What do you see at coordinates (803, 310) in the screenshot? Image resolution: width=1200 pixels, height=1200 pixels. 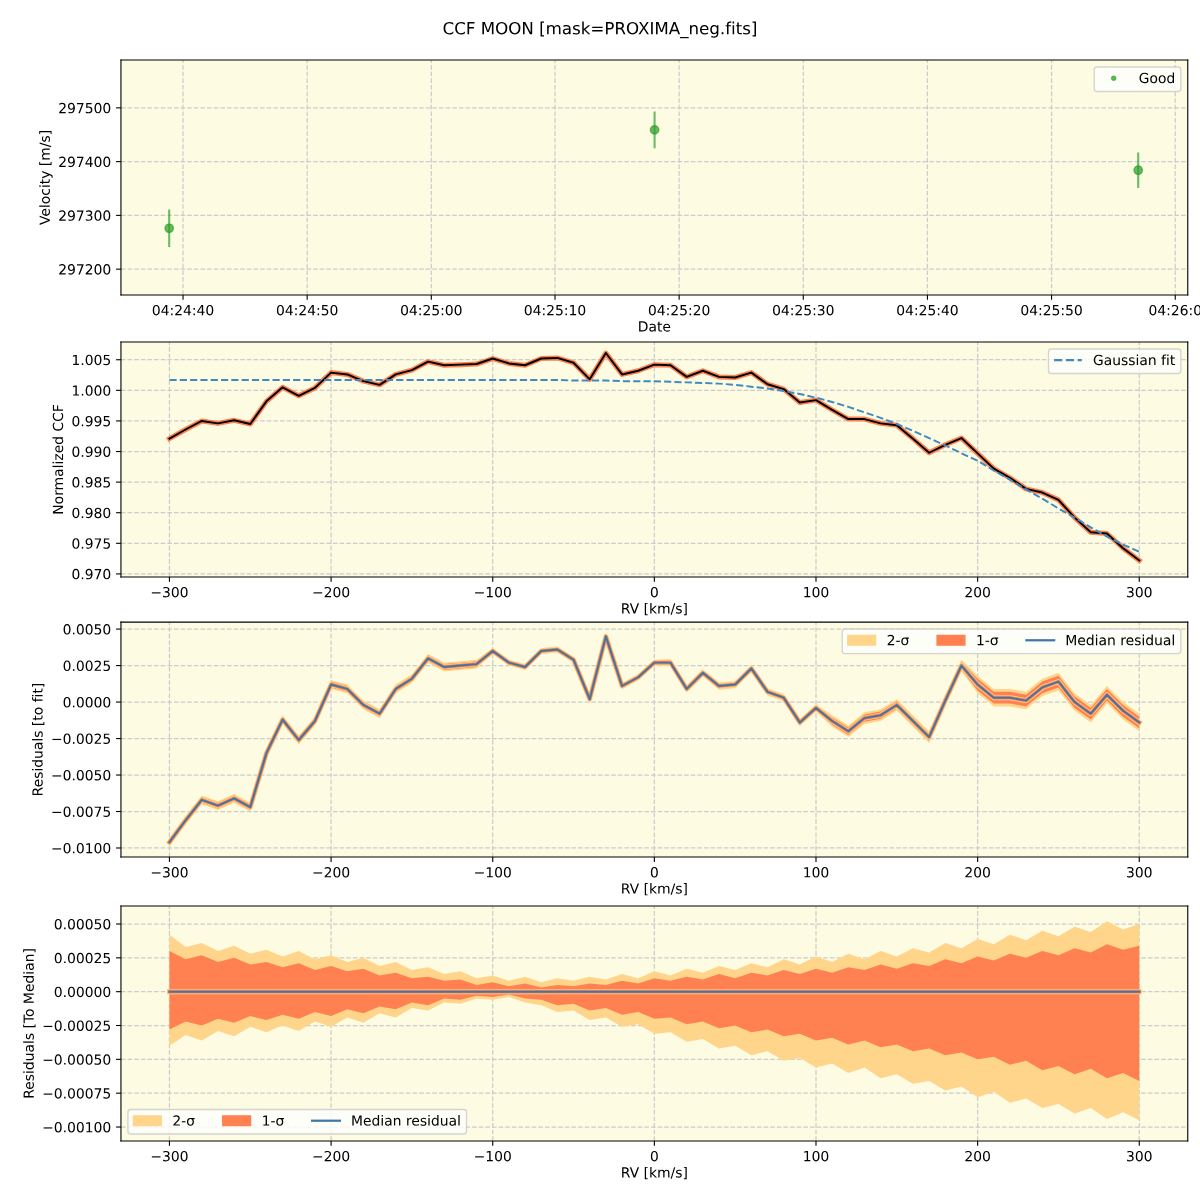 I see `x-tick-label: 04:25:30` at bounding box center [803, 310].